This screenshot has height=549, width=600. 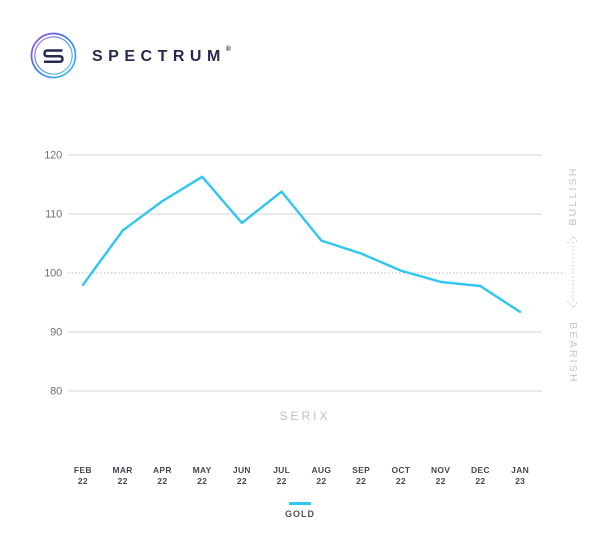 I want to click on brand-logo: SPECTRUM®, so click(x=130, y=55).